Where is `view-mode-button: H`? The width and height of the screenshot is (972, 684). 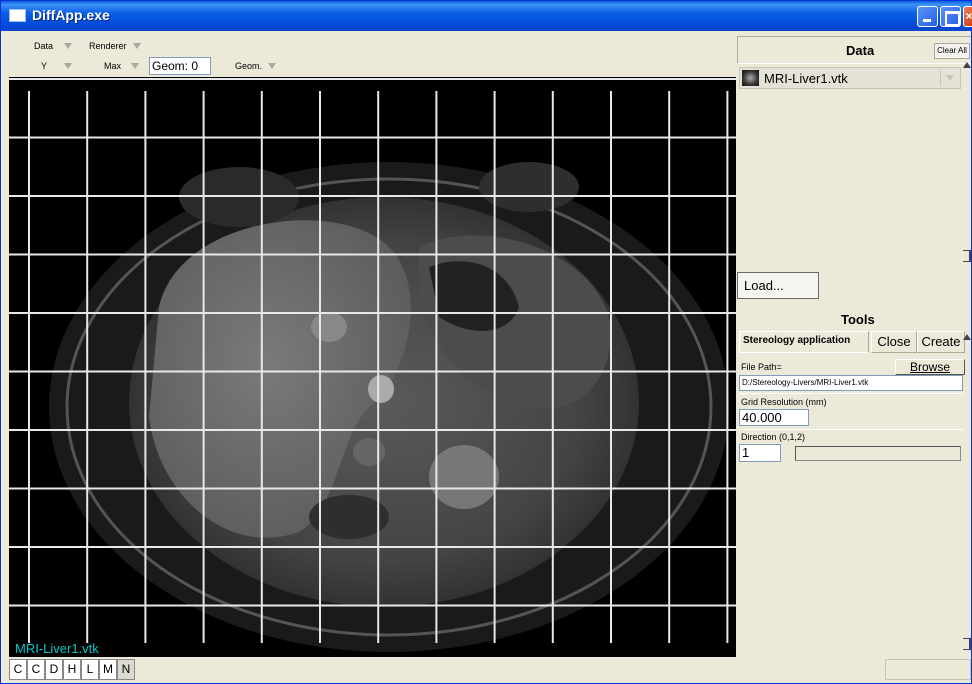
view-mode-button: H is located at coordinates (72, 669).